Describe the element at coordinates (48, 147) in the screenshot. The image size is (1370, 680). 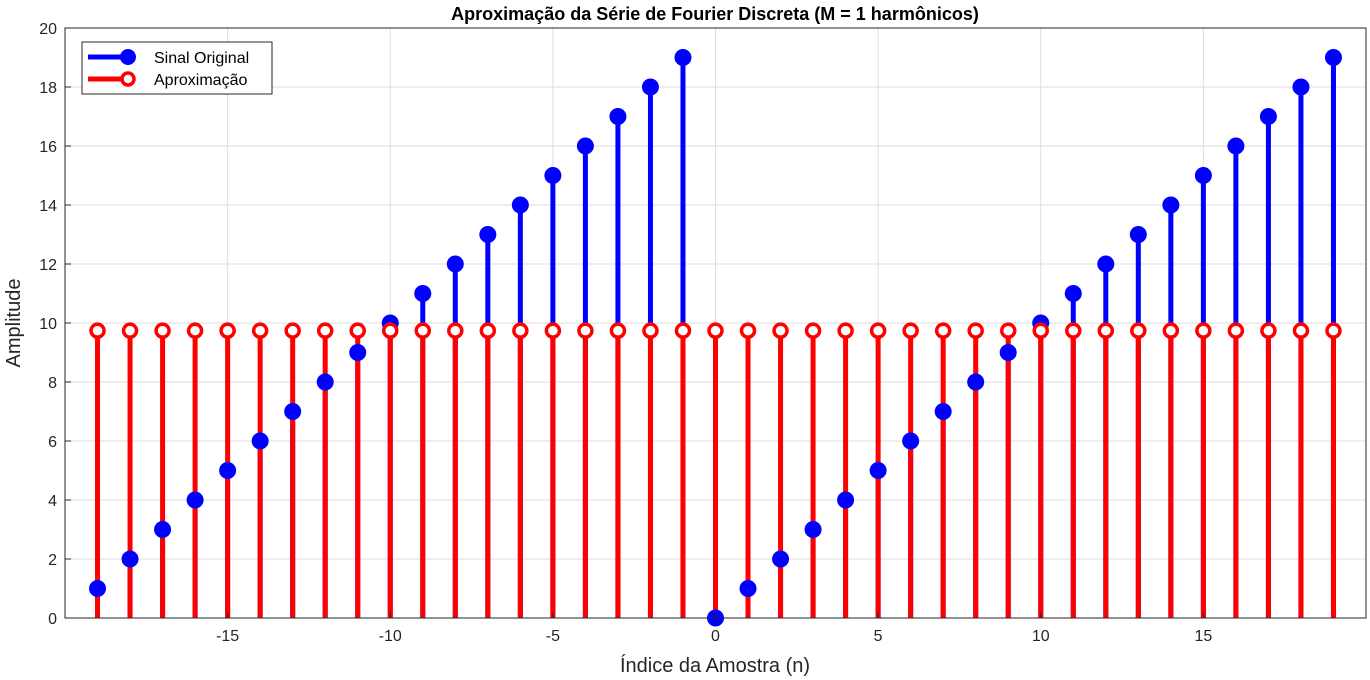
I see `y-tick-label: 16` at that location.